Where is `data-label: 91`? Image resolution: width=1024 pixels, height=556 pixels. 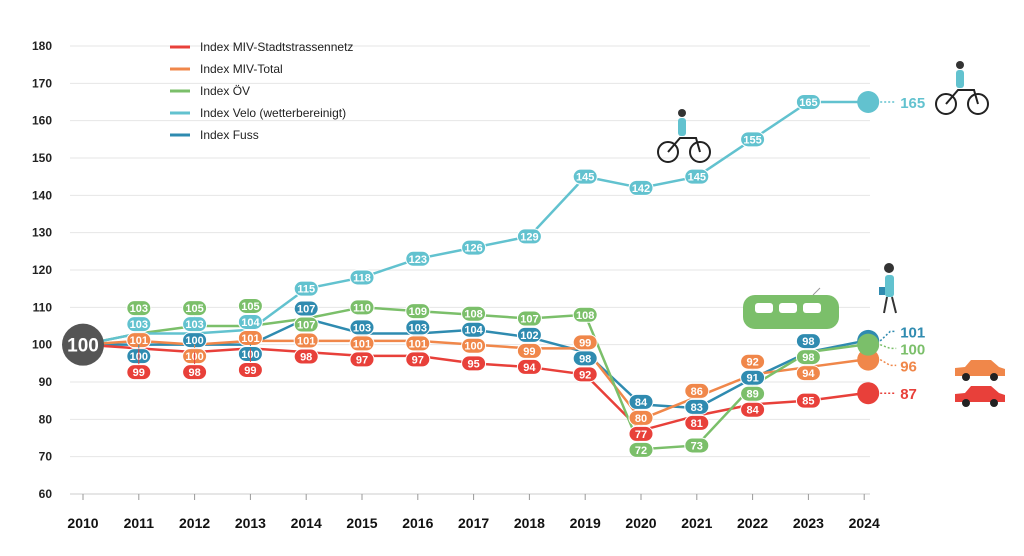
data-label: 91 is located at coordinates (752, 379).